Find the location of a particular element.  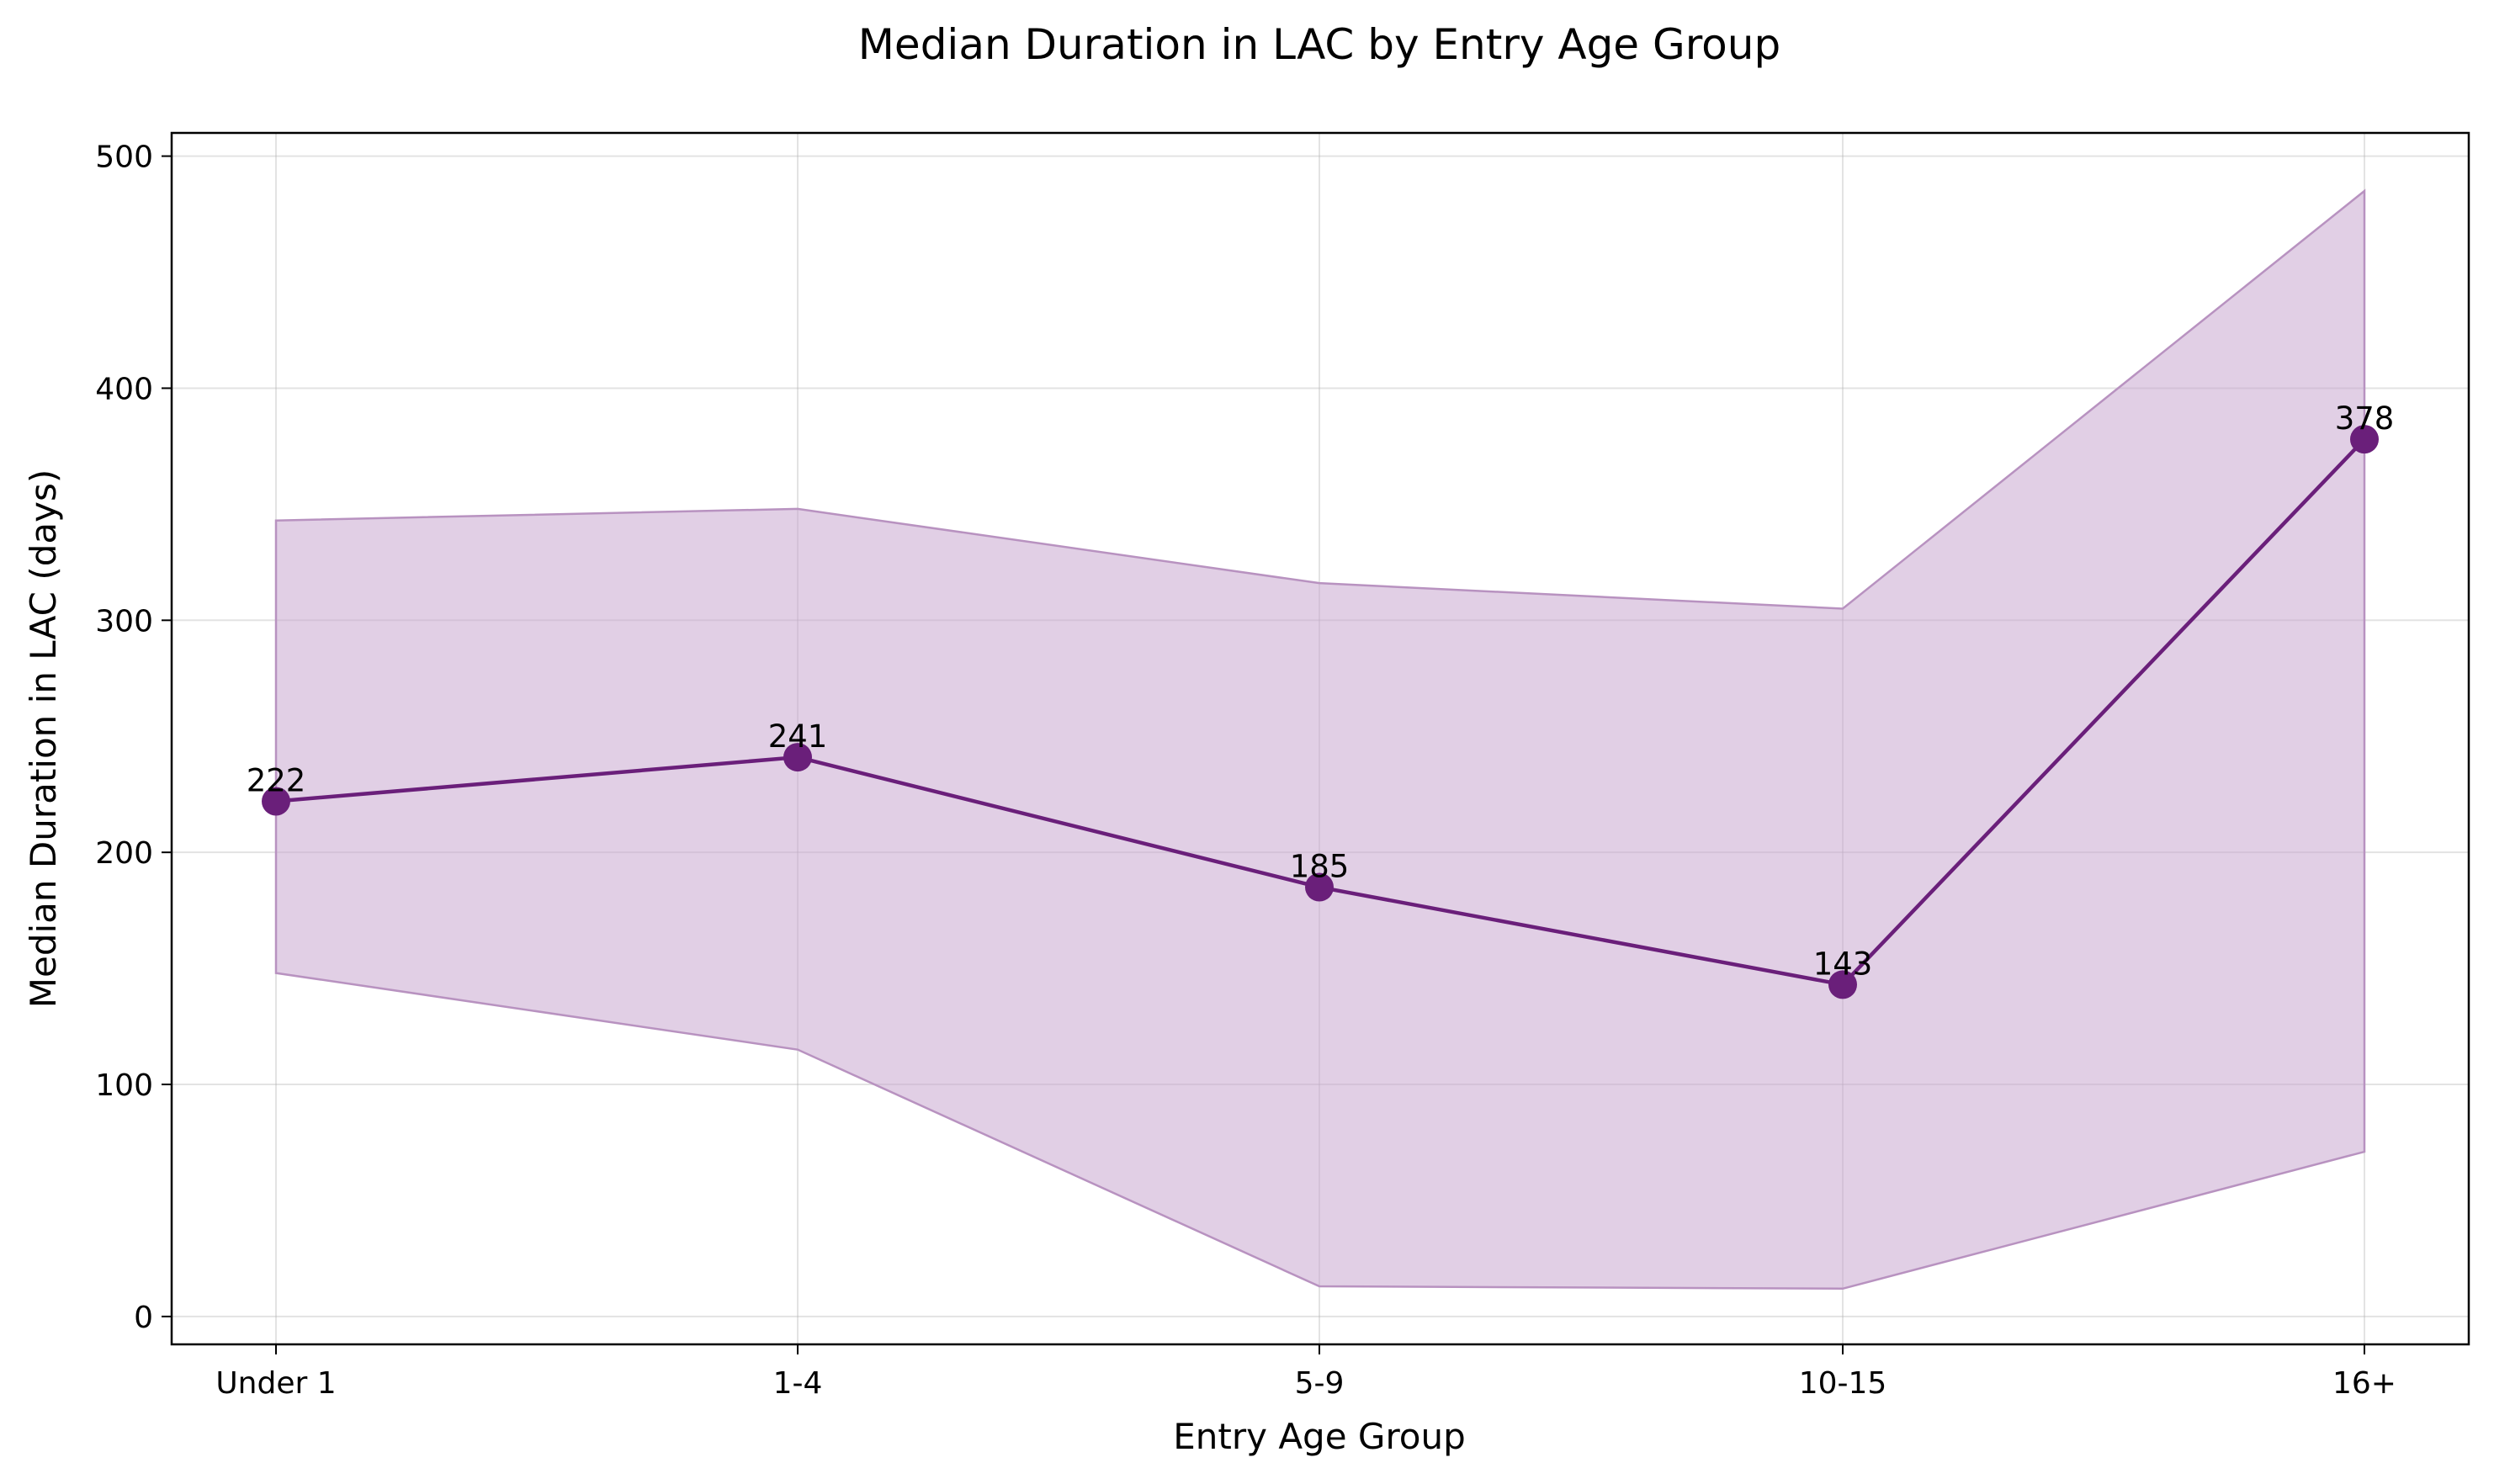

y-tick-label: 200 is located at coordinates (124, 853).